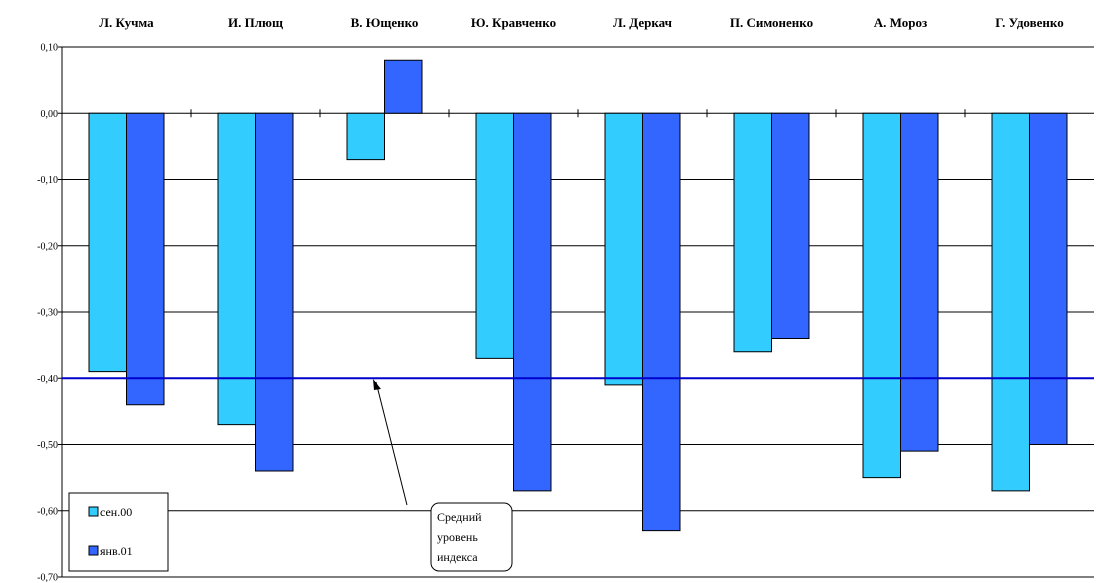  Describe the element at coordinates (47, 246) in the screenshot. I see `y-tick-label: -0,20` at that location.